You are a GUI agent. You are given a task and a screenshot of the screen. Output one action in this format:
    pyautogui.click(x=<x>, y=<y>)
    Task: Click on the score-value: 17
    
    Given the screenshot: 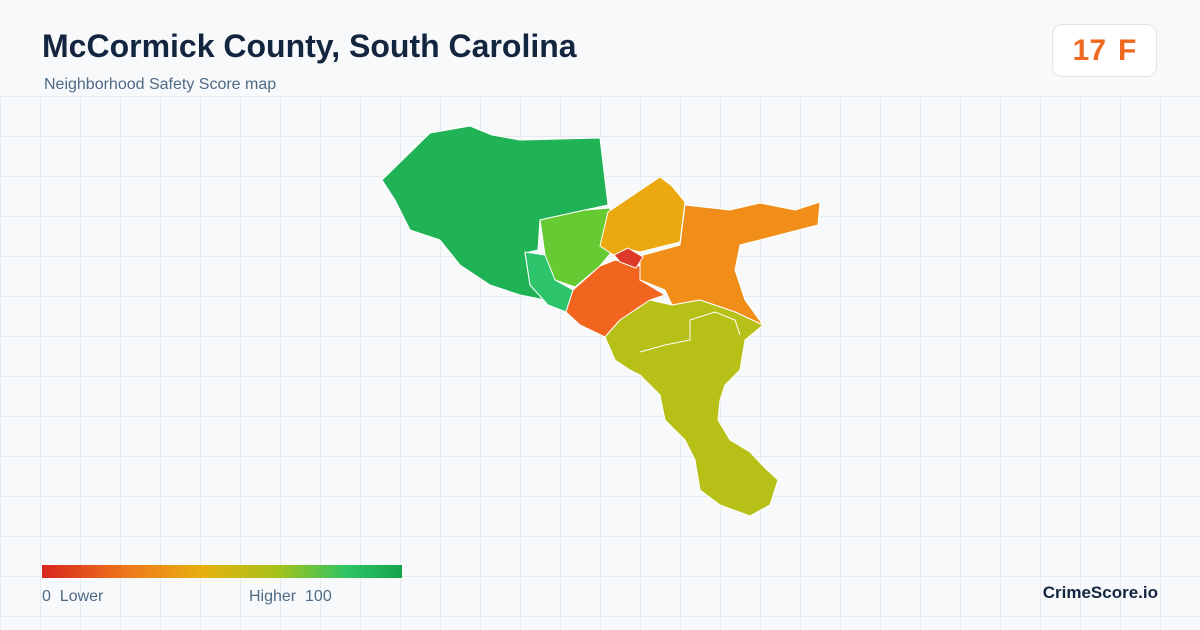 What is the action you would take?
    pyautogui.click(x=1089, y=50)
    